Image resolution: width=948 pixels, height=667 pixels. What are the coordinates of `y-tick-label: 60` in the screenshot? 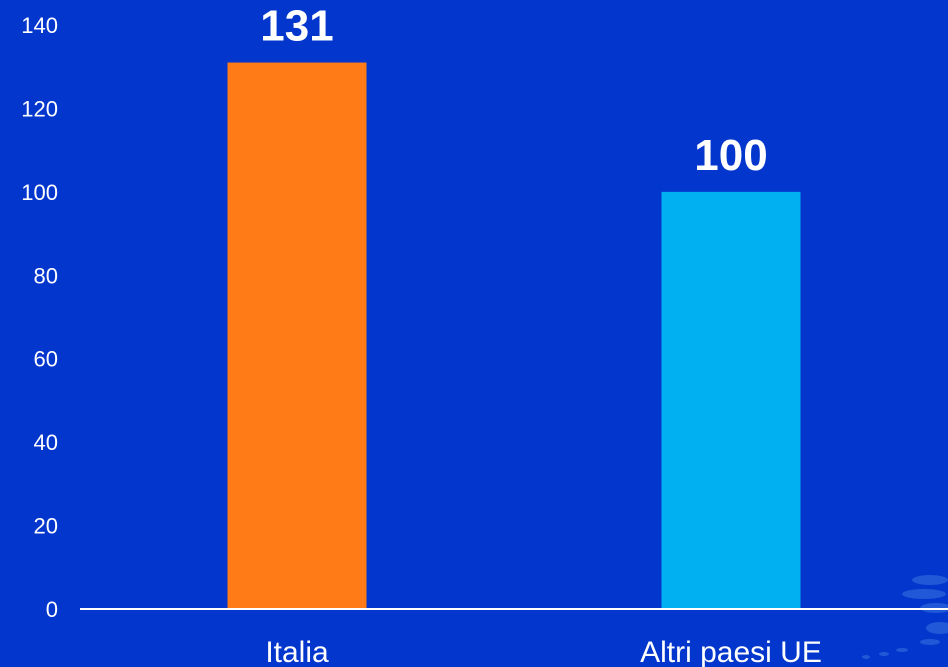 It's located at (46, 359).